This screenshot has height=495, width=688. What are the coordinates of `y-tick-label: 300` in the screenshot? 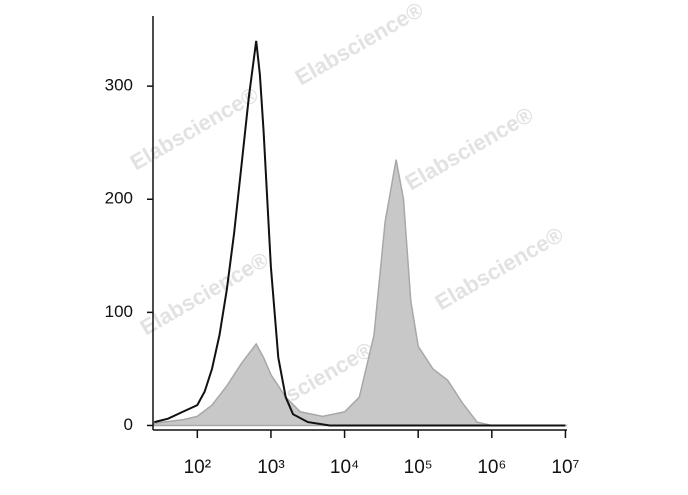 It's located at (119, 85).